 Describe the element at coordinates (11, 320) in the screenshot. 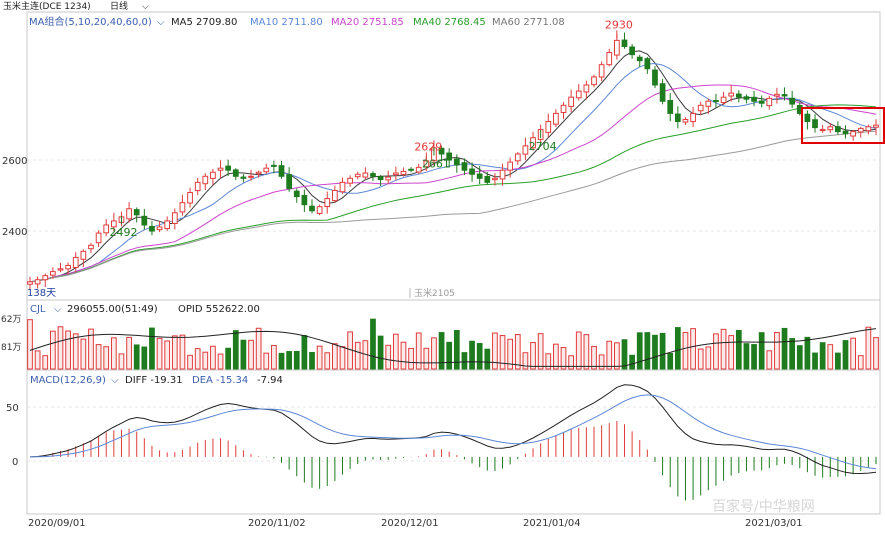

I see `volume-tick-62: 62万` at that location.